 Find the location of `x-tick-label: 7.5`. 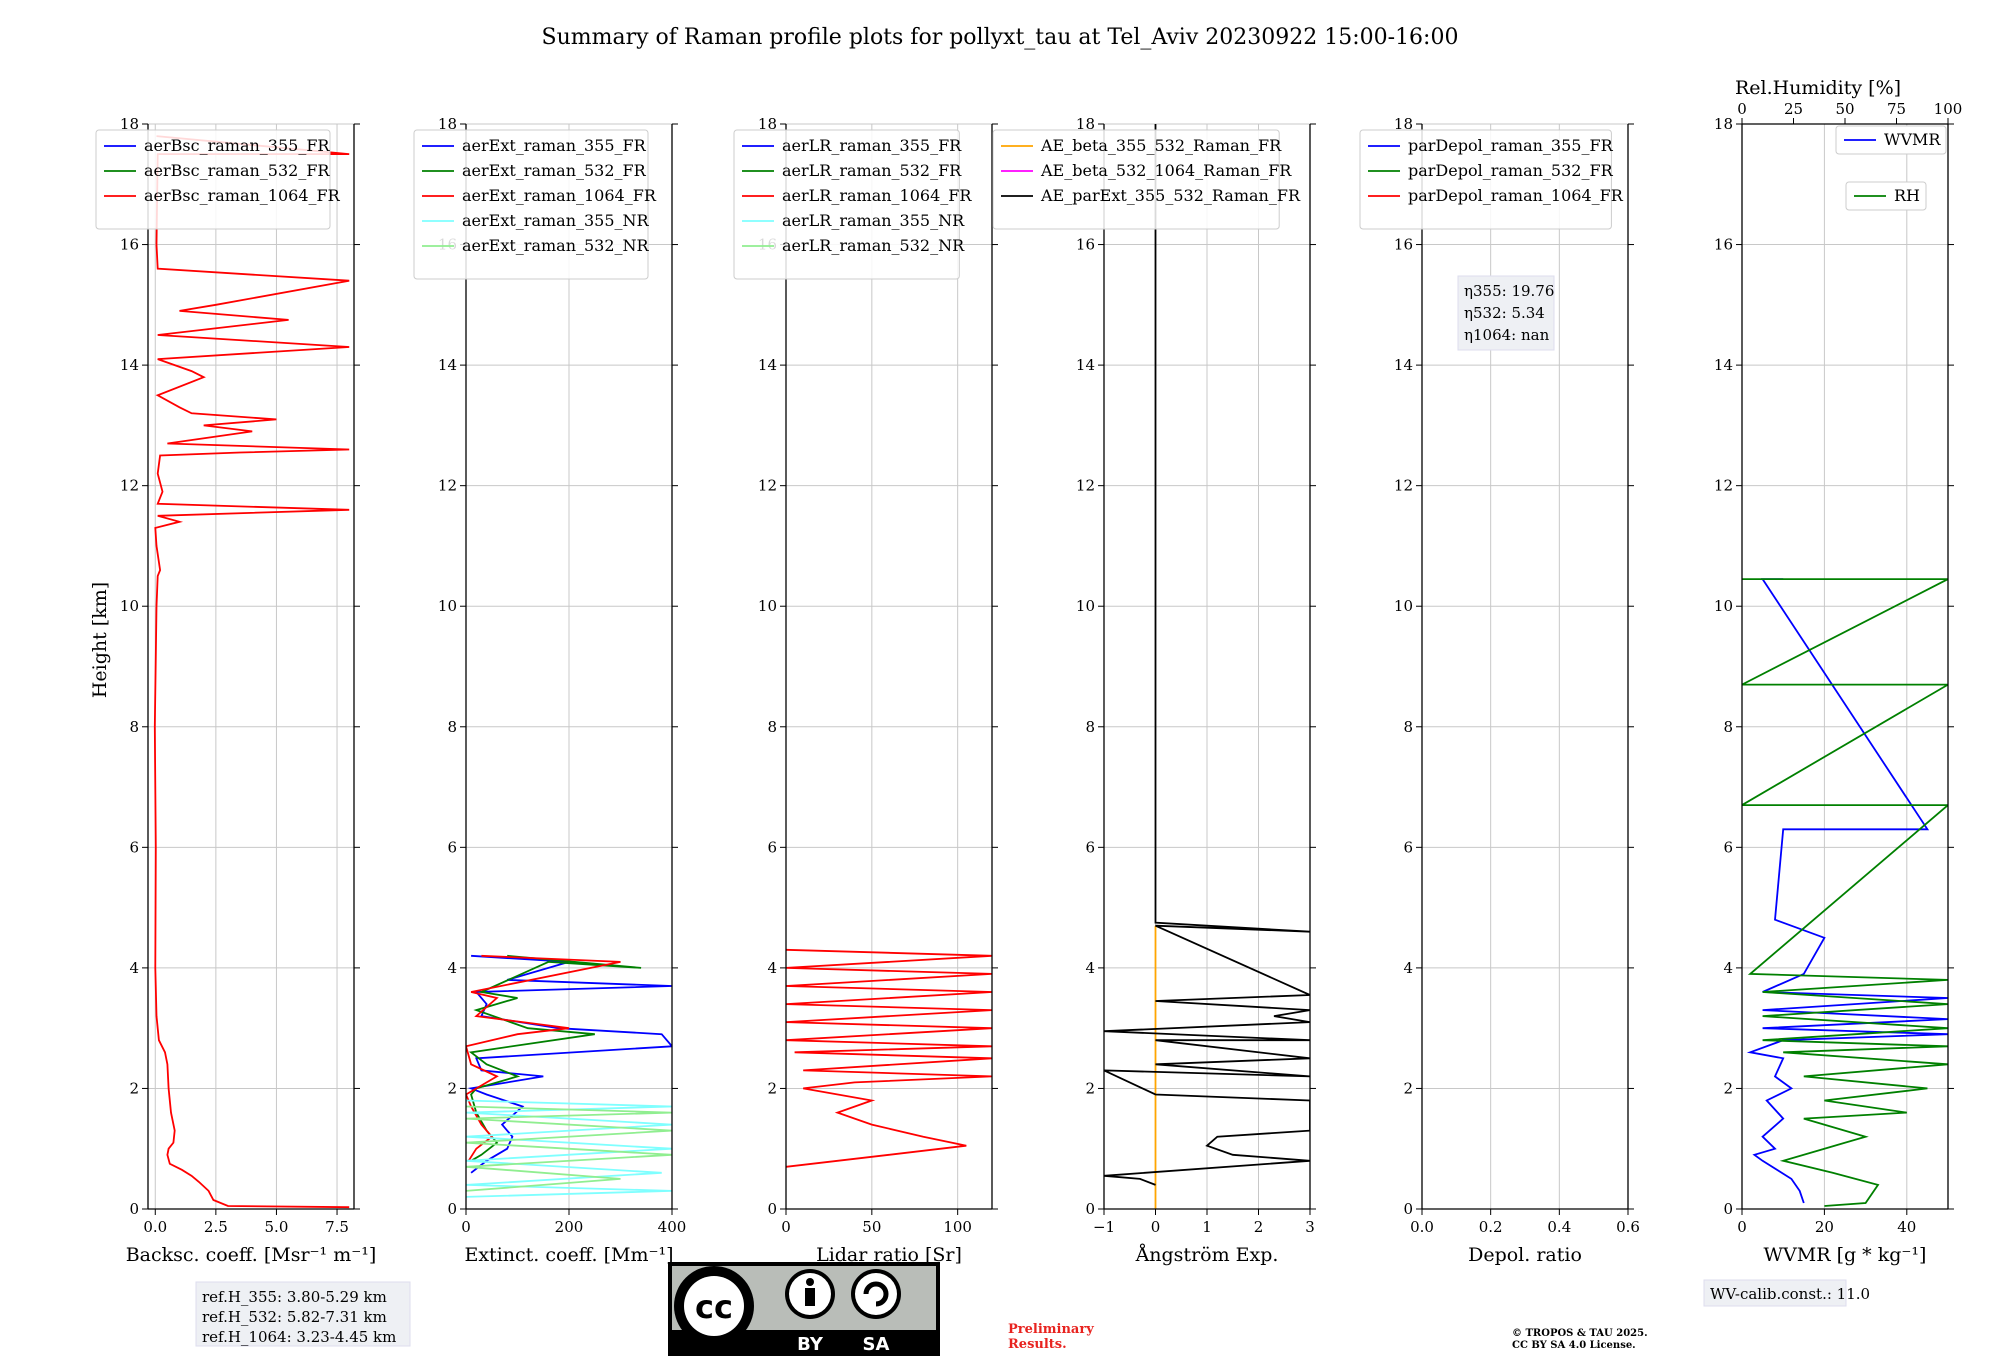

x-tick-label: 7.5 is located at coordinates (337, 1227).